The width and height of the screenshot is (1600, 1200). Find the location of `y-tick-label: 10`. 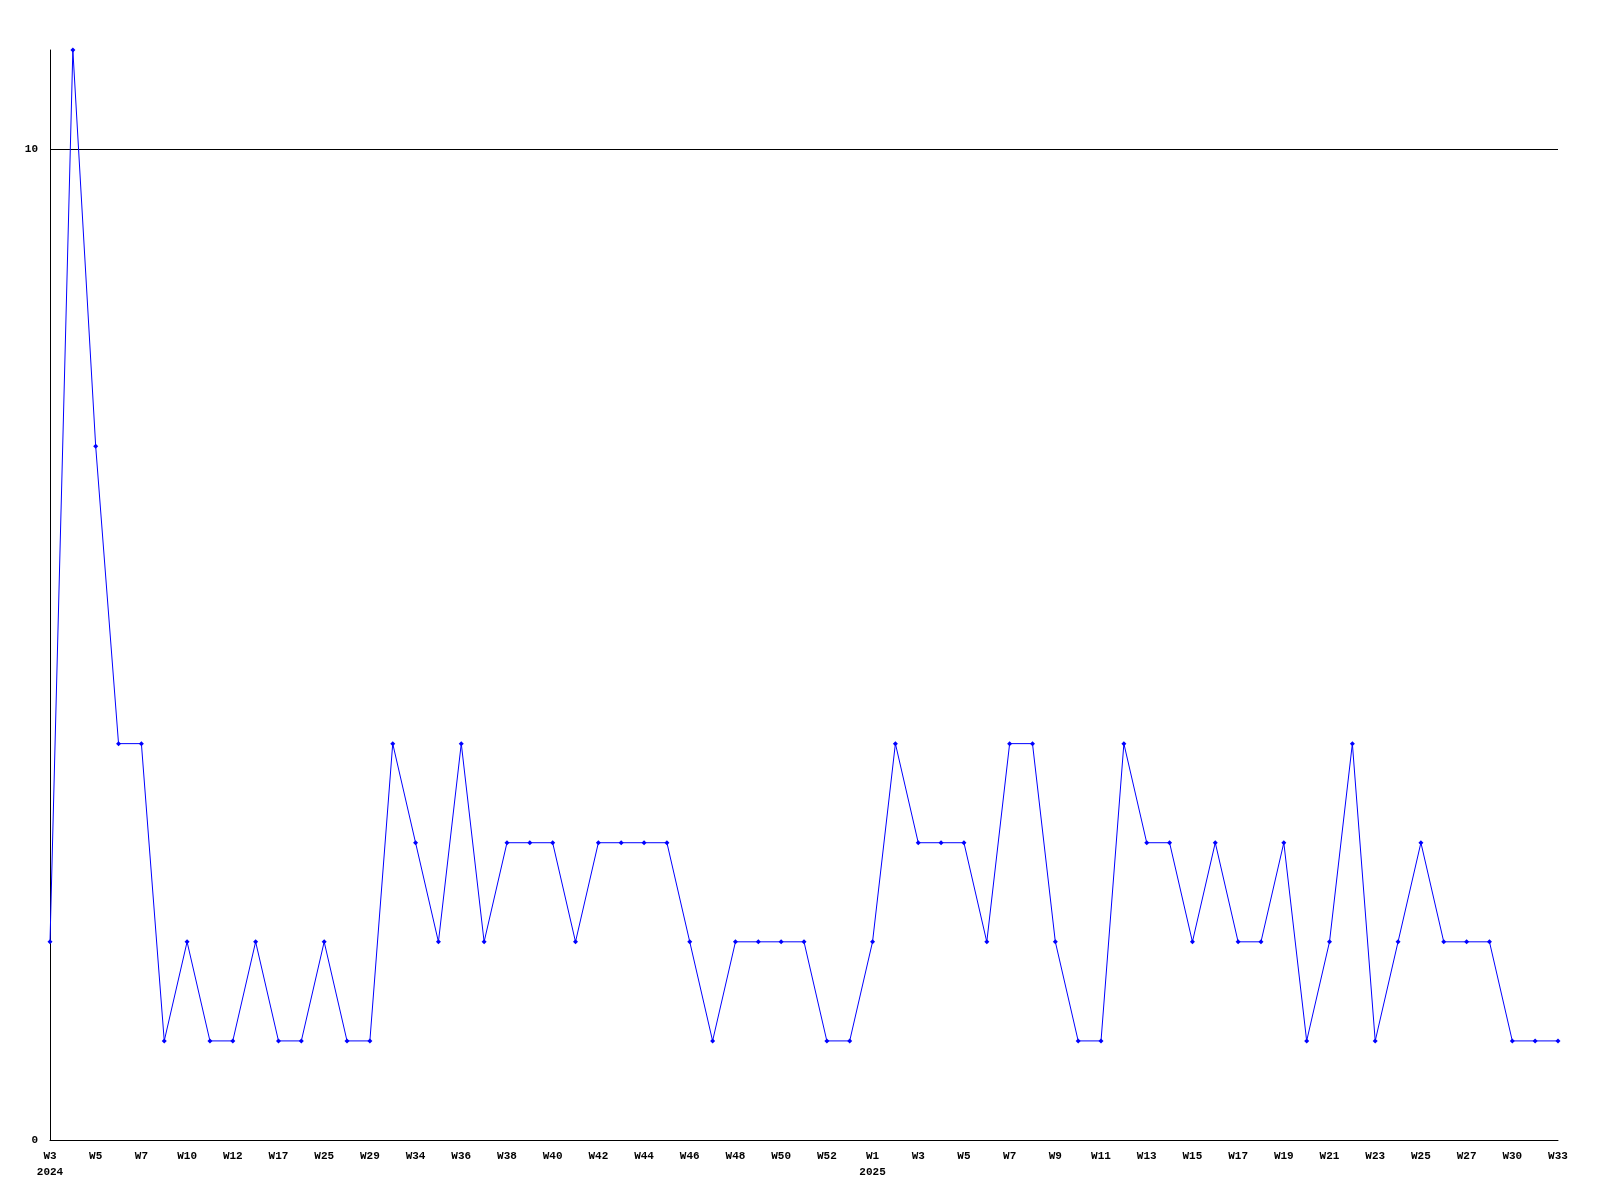

y-tick-label: 10 is located at coordinates (31, 149).